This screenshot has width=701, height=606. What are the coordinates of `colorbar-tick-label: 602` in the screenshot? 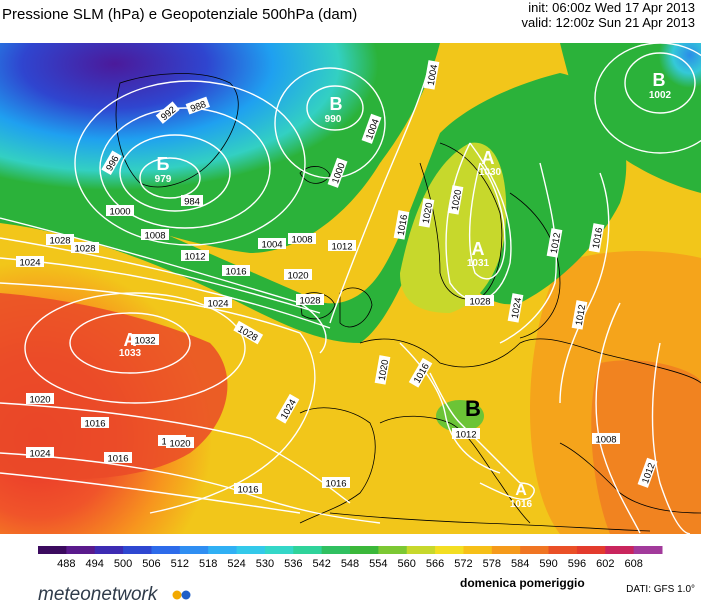 It's located at (605, 564).